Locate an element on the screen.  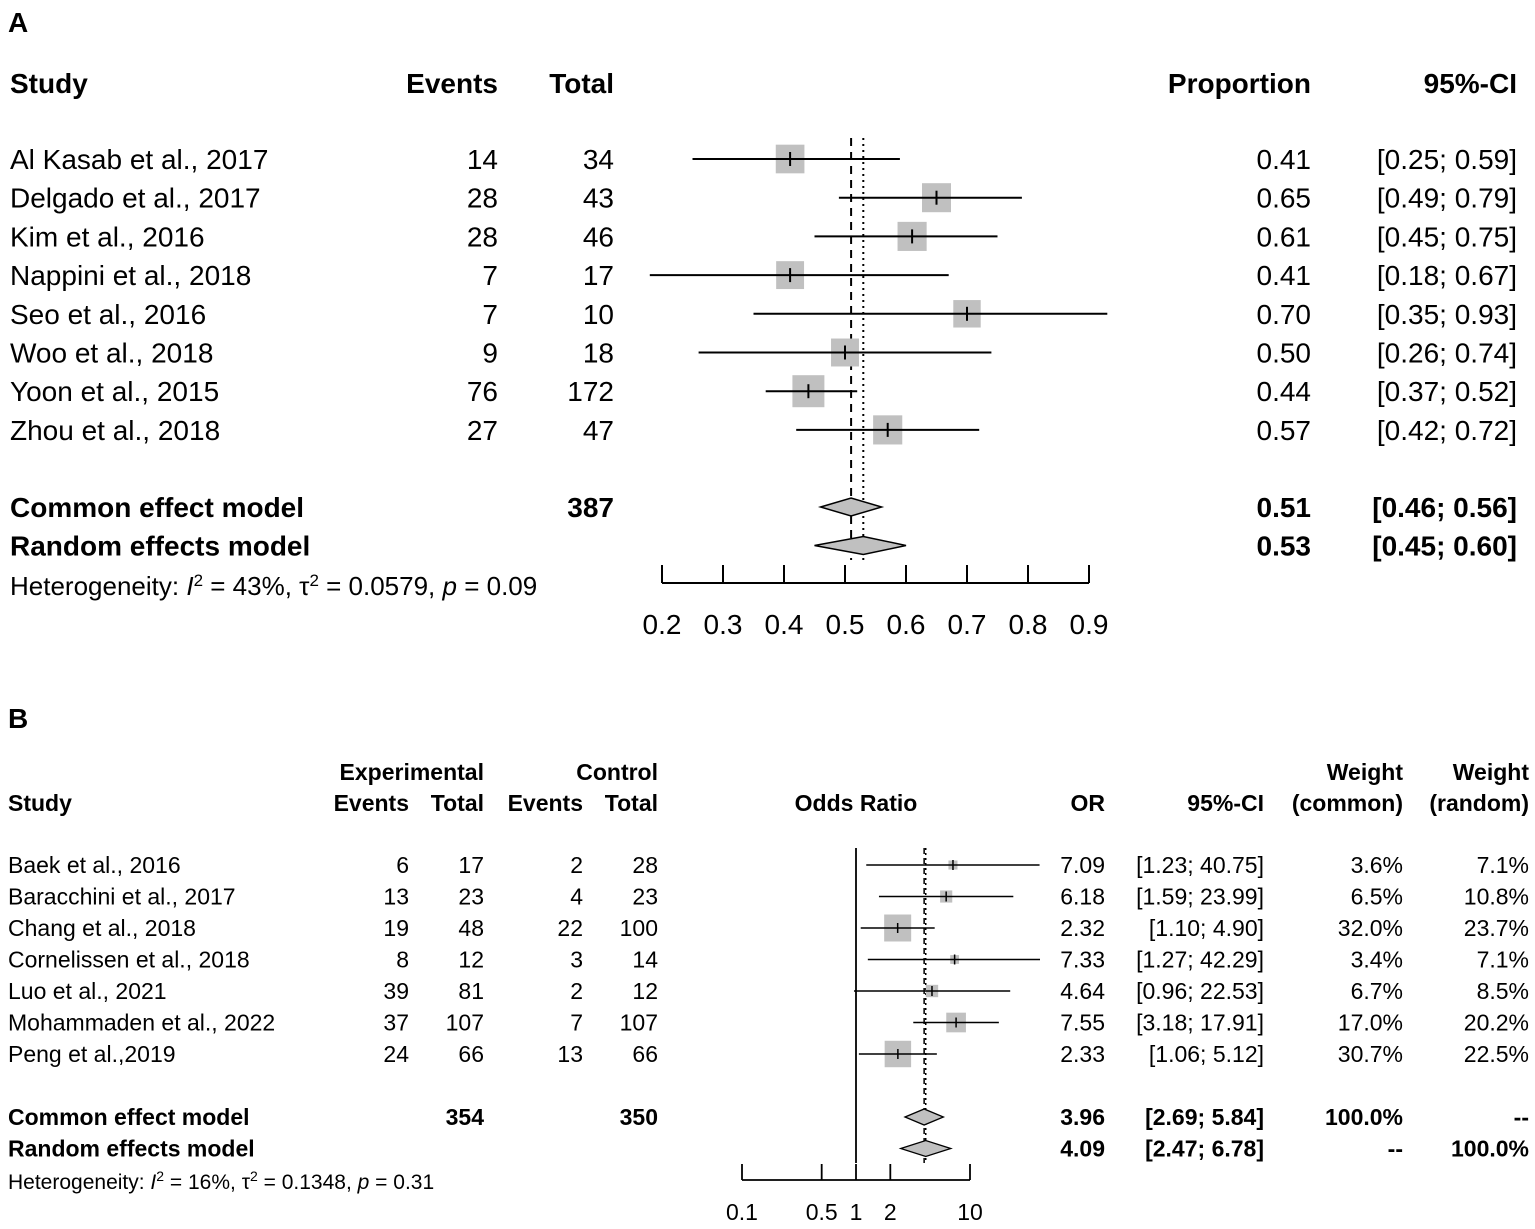
or-b: 2.32 is located at coordinates (1082, 928).